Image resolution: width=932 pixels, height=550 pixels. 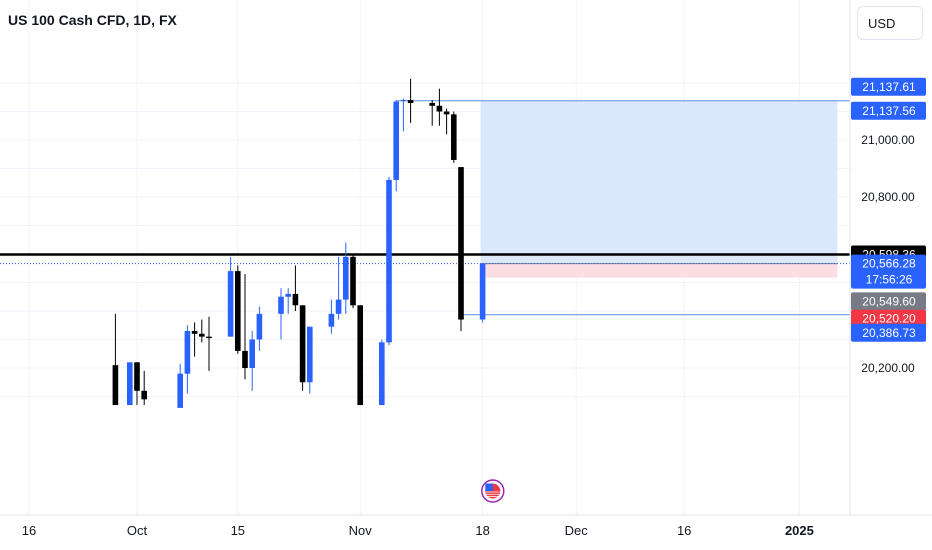 I want to click on price-label: 20,549.60, so click(x=888, y=301).